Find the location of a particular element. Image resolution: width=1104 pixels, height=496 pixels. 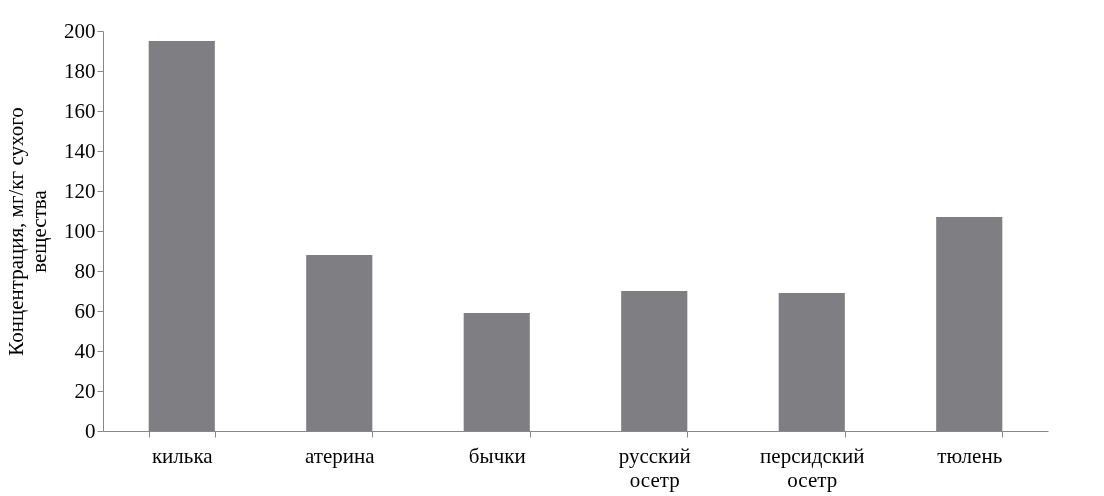

y-tick-label: 160 is located at coordinates (80, 110).